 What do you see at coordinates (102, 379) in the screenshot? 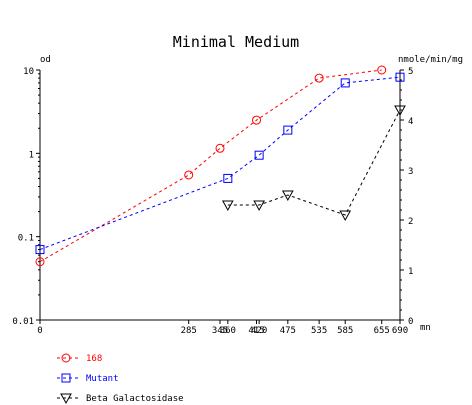
I see `legend-label-mutant: Mutant` at bounding box center [102, 379].